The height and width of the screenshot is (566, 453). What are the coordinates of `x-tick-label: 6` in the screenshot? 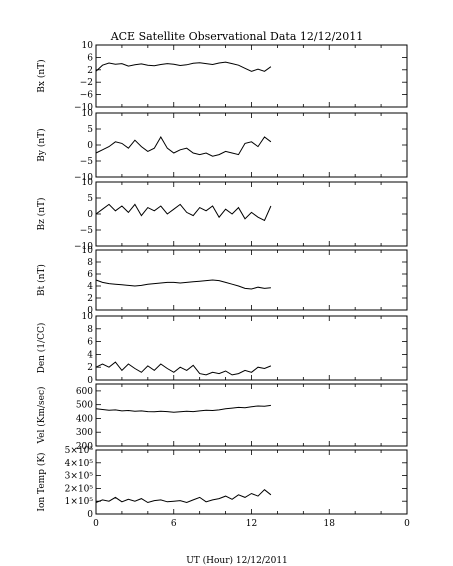 It's located at (174, 524).